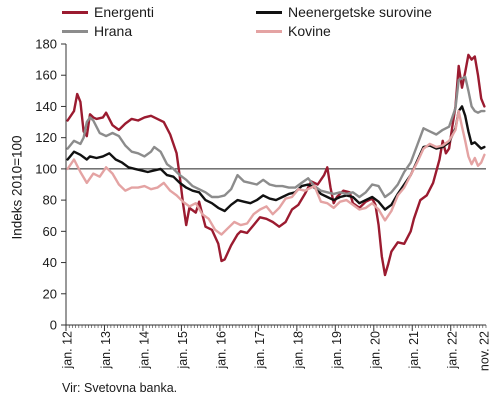  What do you see at coordinates (46, 44) in the screenshot?
I see `y-tick-label: 180` at bounding box center [46, 44].